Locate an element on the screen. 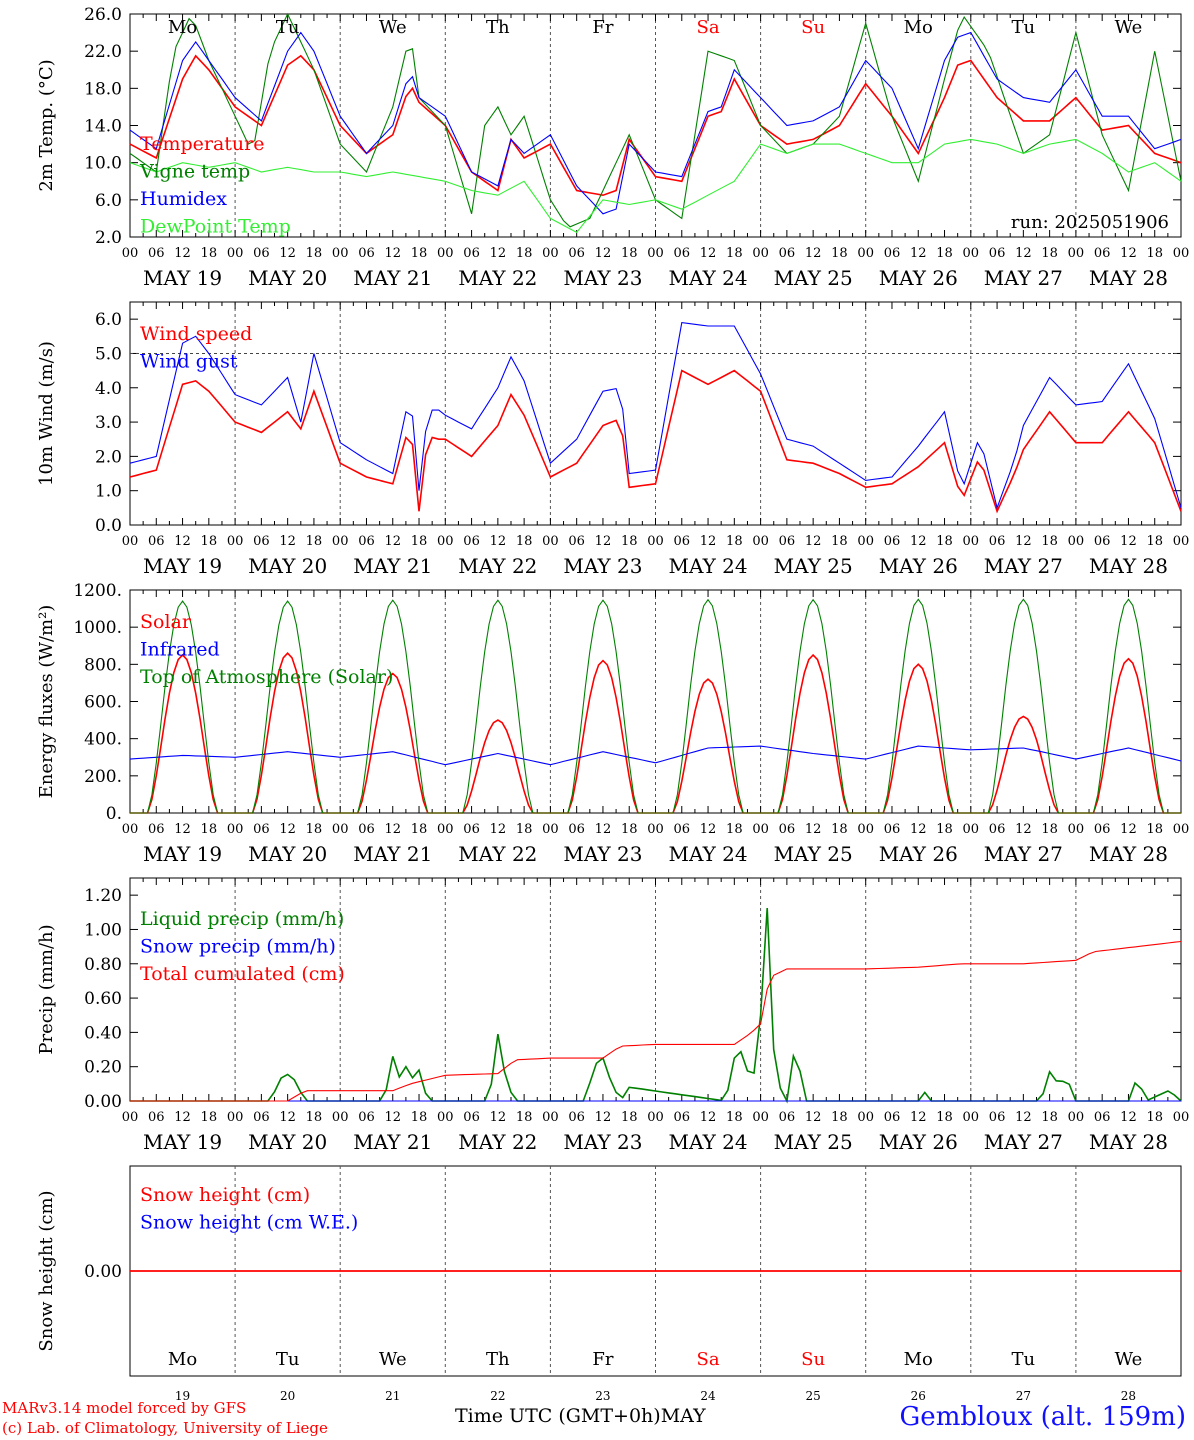 This screenshot has height=1440, width=1194. day-label-0: MAY 25 is located at coordinates (813, 278).